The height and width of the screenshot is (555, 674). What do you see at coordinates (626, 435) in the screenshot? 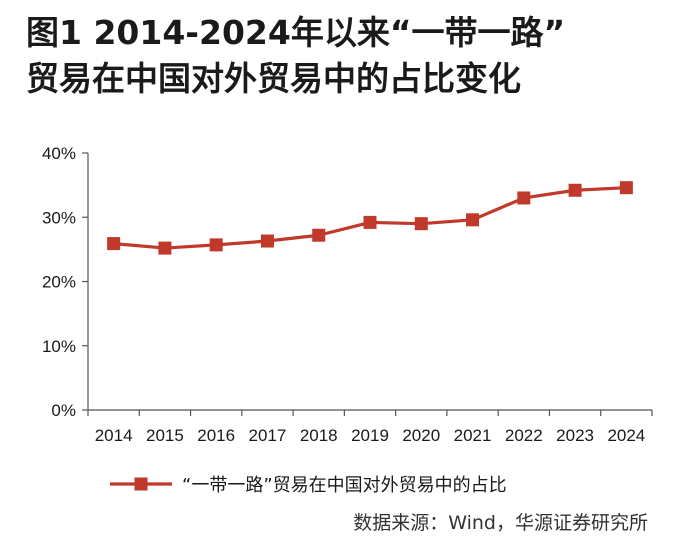
I see `x-tick-label: 2024` at bounding box center [626, 435].